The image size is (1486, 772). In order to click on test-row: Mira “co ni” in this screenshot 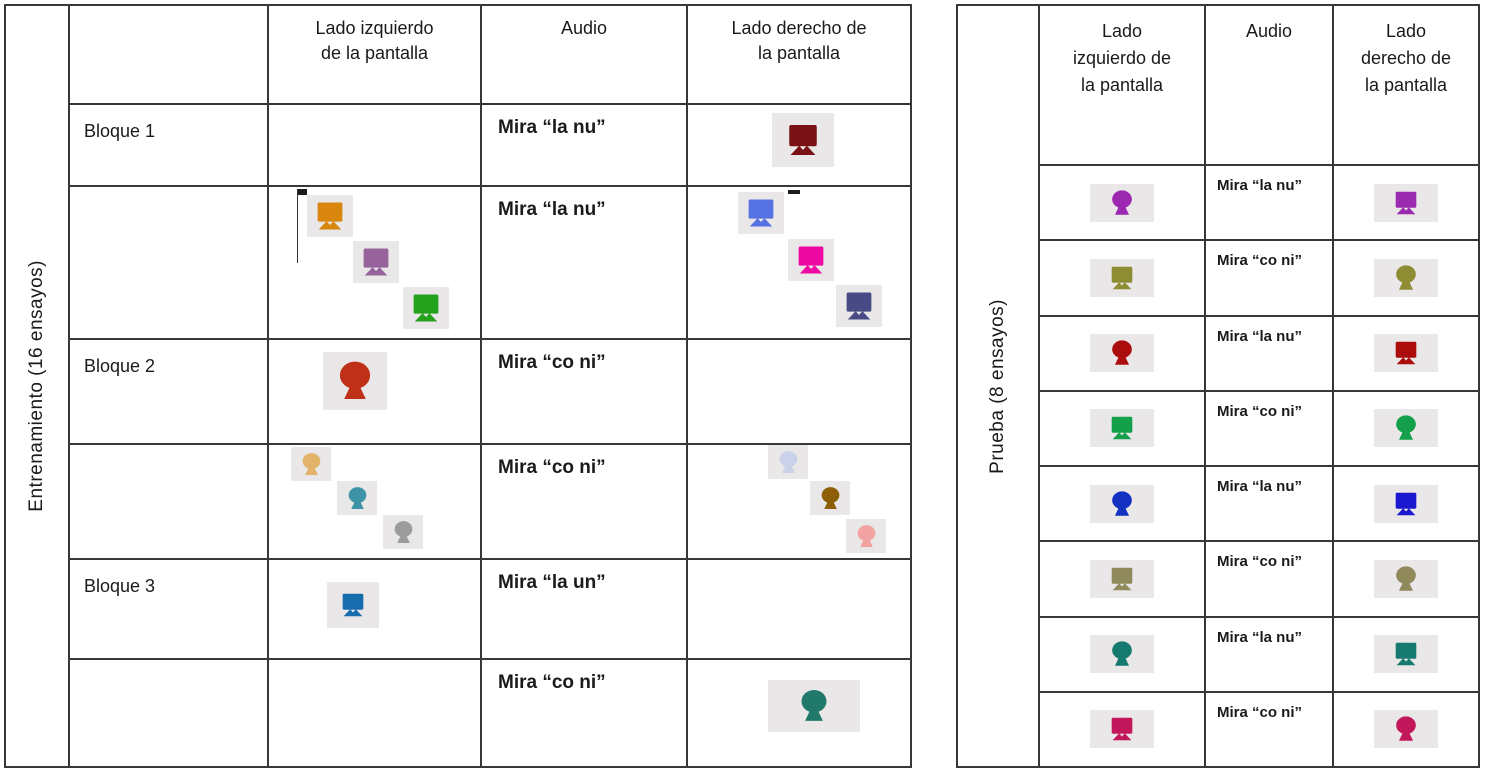, I will do `click(1259, 277)`.